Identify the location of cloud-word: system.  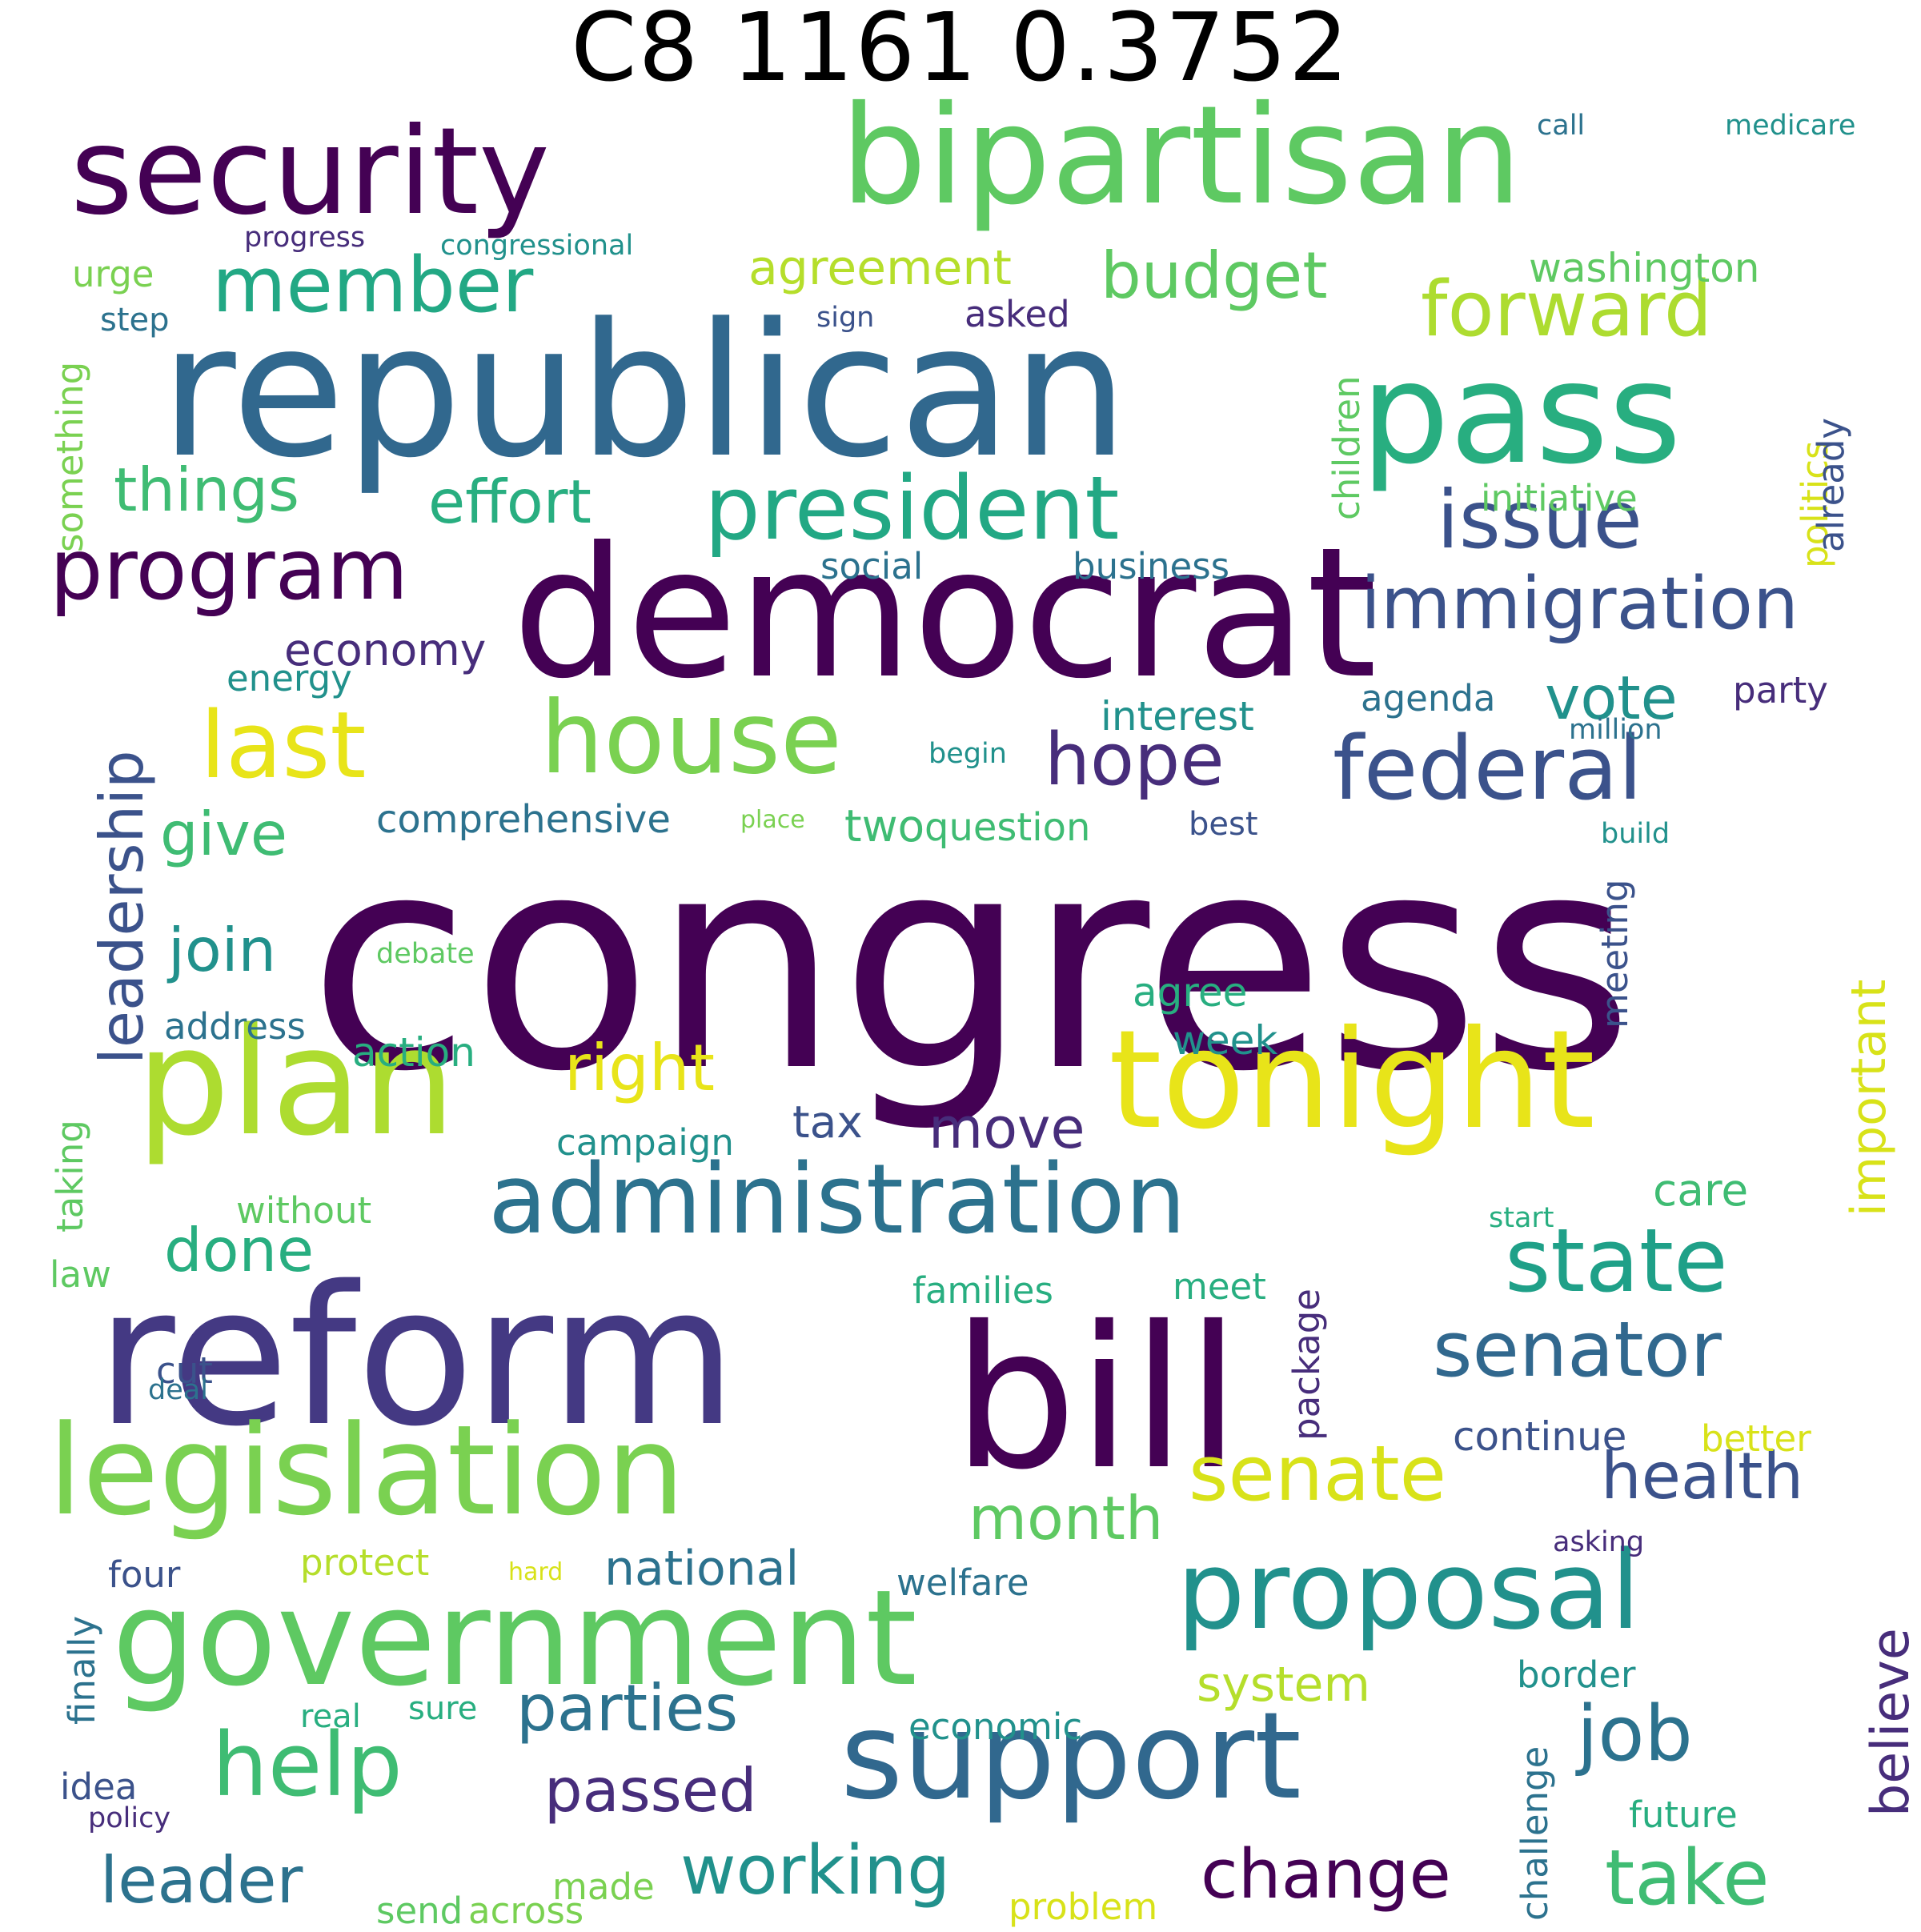
(1283, 1685).